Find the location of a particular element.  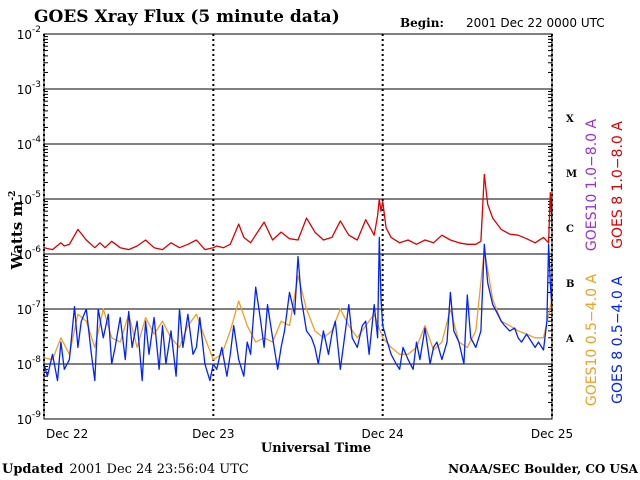

legend-label-3: GOES 8 0.5−4.0 A is located at coordinates (618, 340).